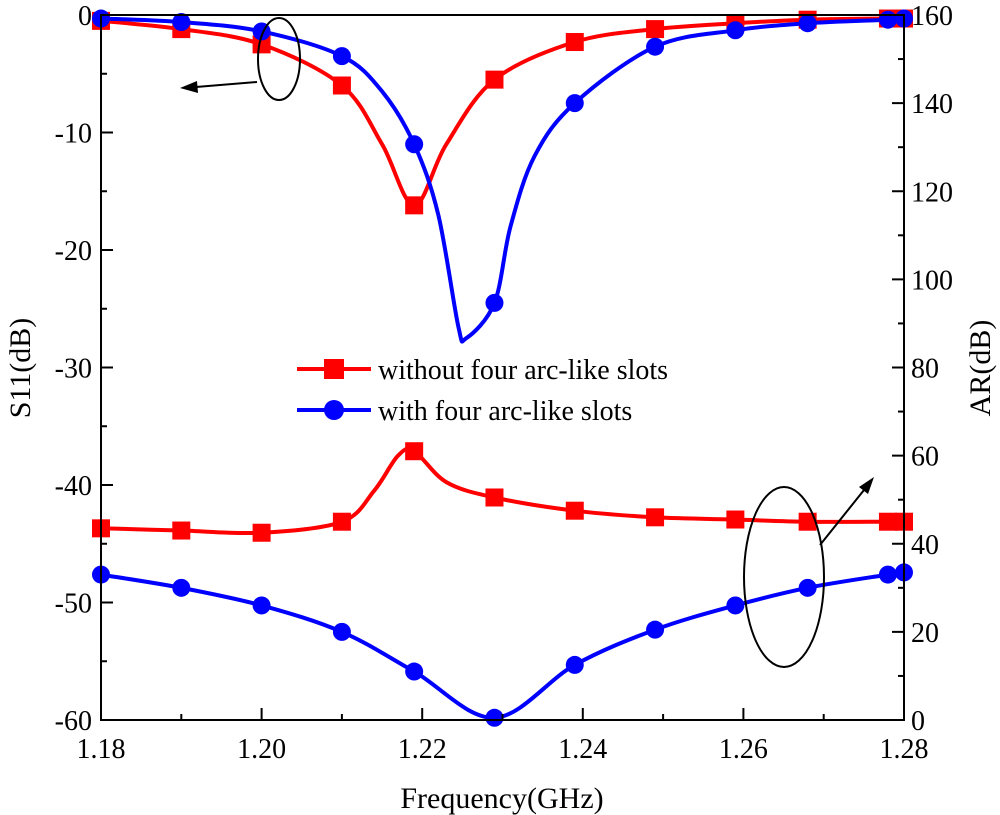  What do you see at coordinates (73, 134) in the screenshot?
I see `y-left-tick-label: -10` at bounding box center [73, 134].